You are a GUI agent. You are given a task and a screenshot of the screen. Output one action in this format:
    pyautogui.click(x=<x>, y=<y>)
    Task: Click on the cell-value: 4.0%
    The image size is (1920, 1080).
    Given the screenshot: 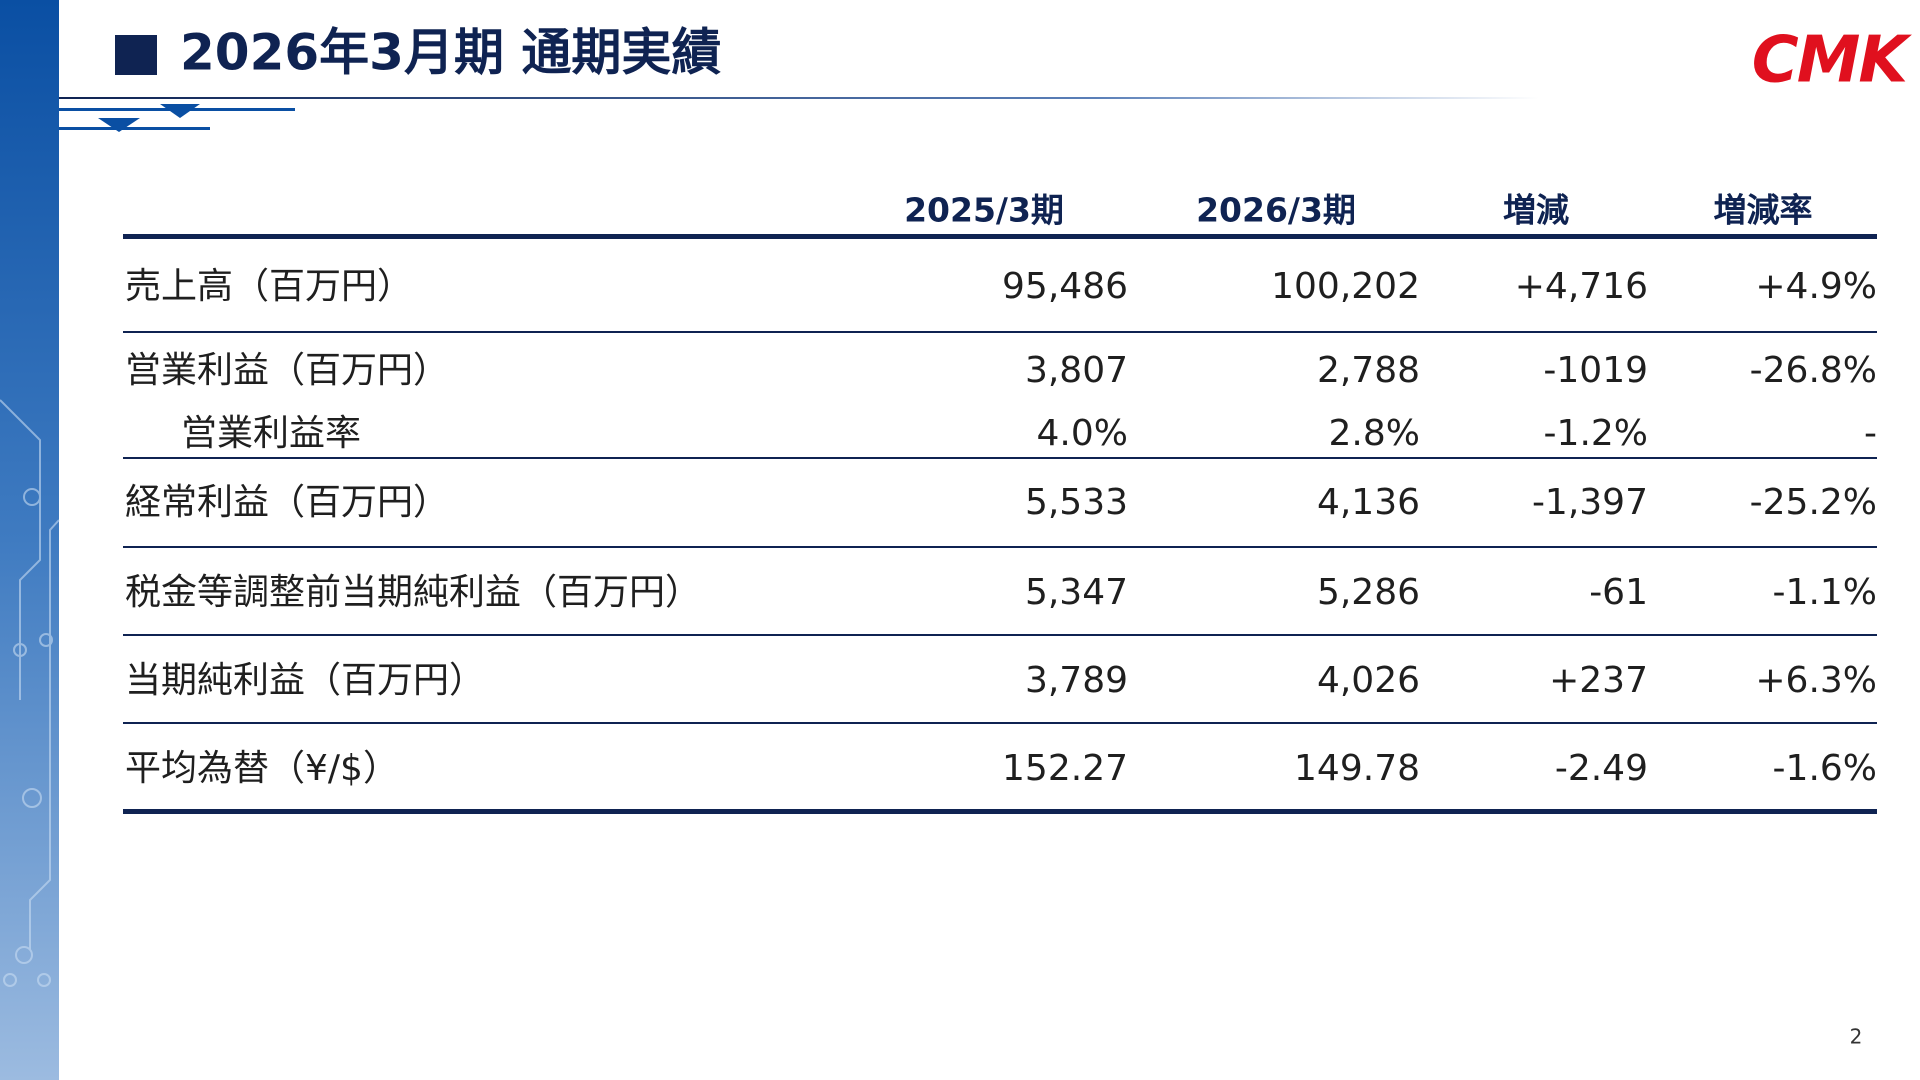 What is the action you would take?
    pyautogui.click(x=1082, y=433)
    